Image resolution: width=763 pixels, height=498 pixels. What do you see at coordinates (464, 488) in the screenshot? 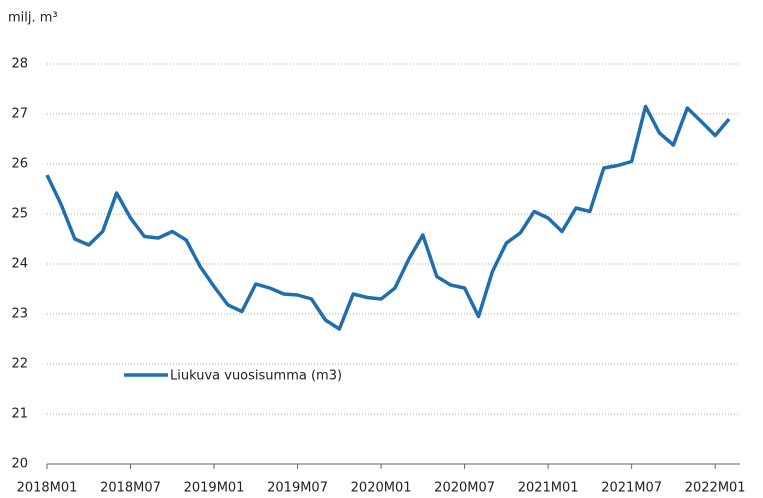
I see `x-tick-label: 2020M07` at bounding box center [464, 488].